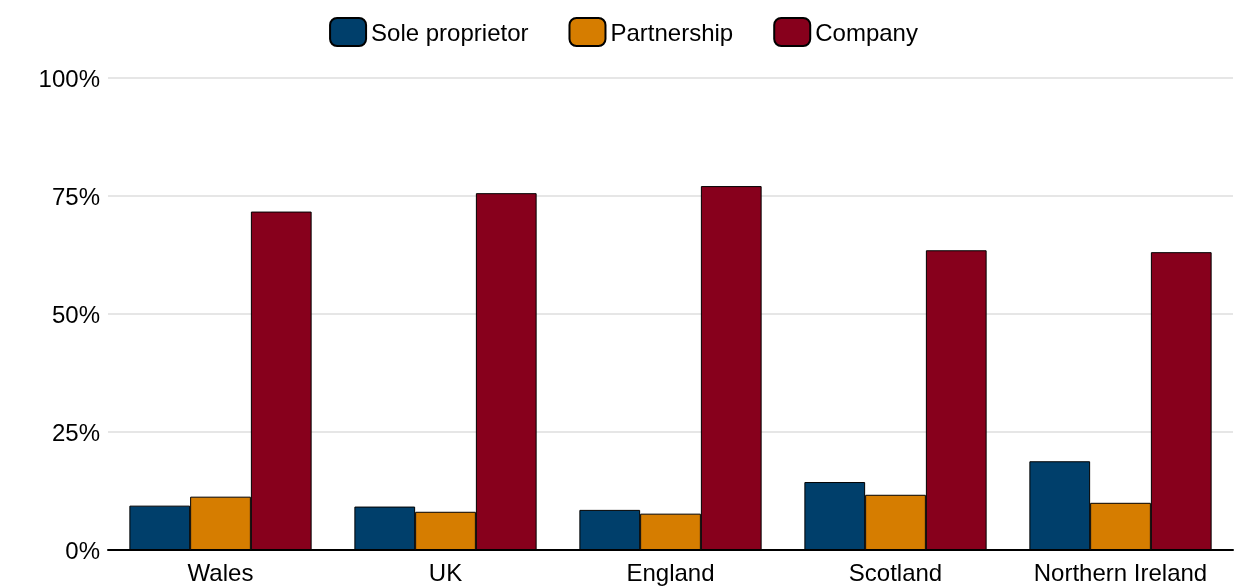 This screenshot has width=1247, height=588. Describe the element at coordinates (69, 78) in the screenshot. I see `y-tick-label: 100%` at that location.